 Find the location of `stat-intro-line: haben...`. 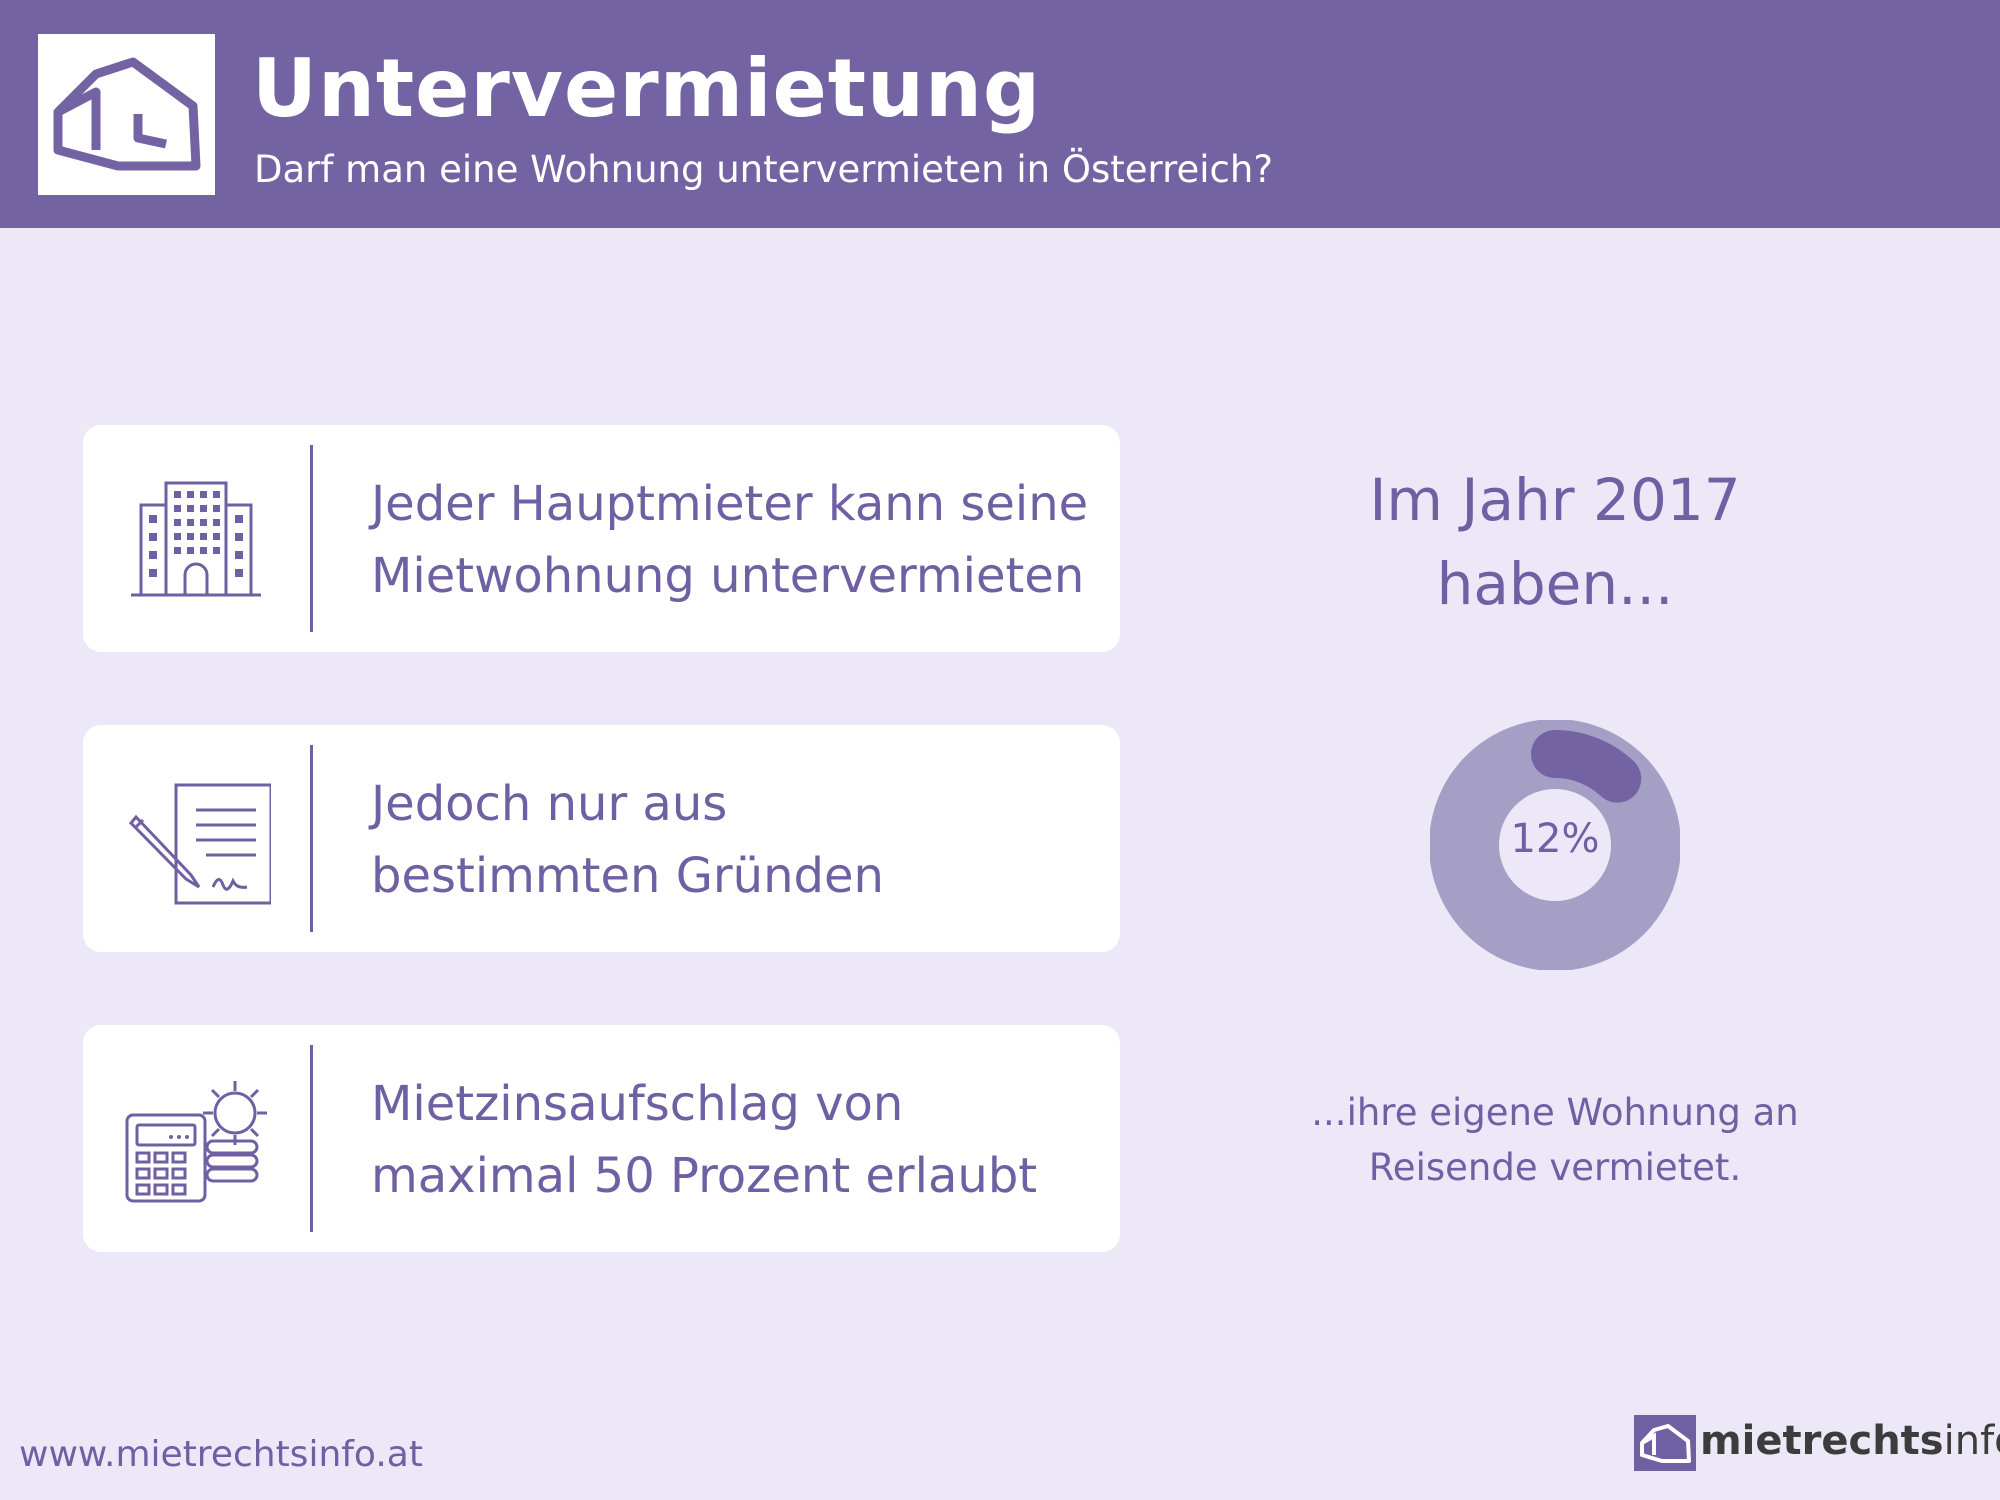

stat-intro-line: haben... is located at coordinates (1555, 584).